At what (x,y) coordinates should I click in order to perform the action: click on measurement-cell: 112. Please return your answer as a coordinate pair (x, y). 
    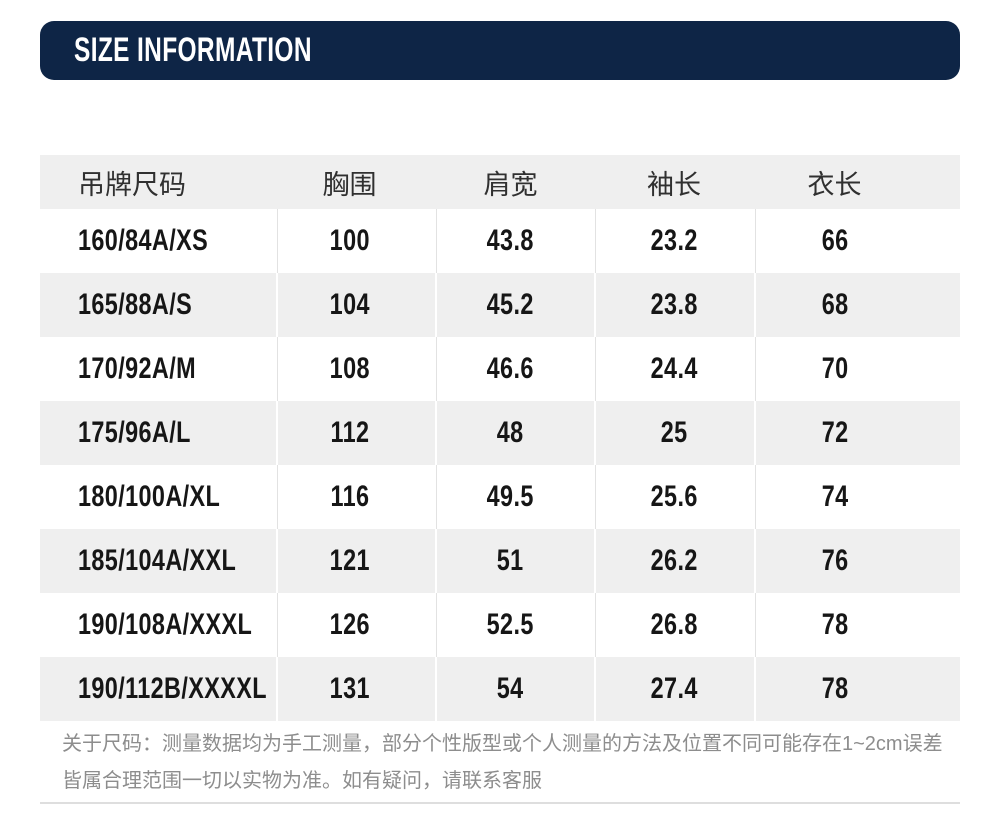
    Looking at the image, I should click on (356, 433).